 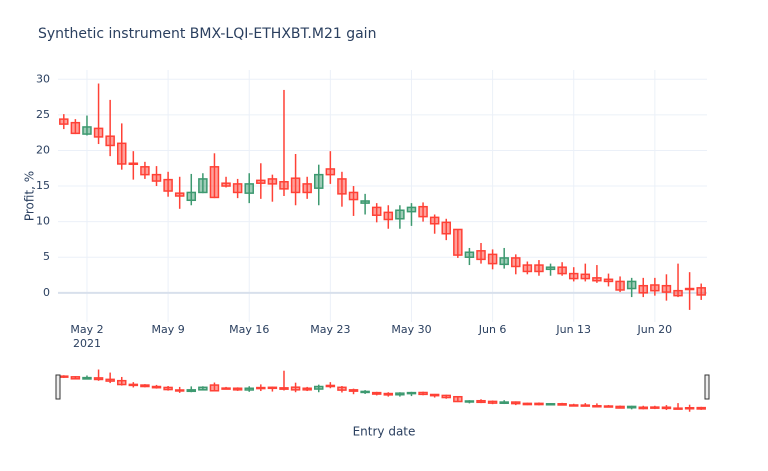 What do you see at coordinates (573, 329) in the screenshot?
I see `x-tick-label: Jun 13` at bounding box center [573, 329].